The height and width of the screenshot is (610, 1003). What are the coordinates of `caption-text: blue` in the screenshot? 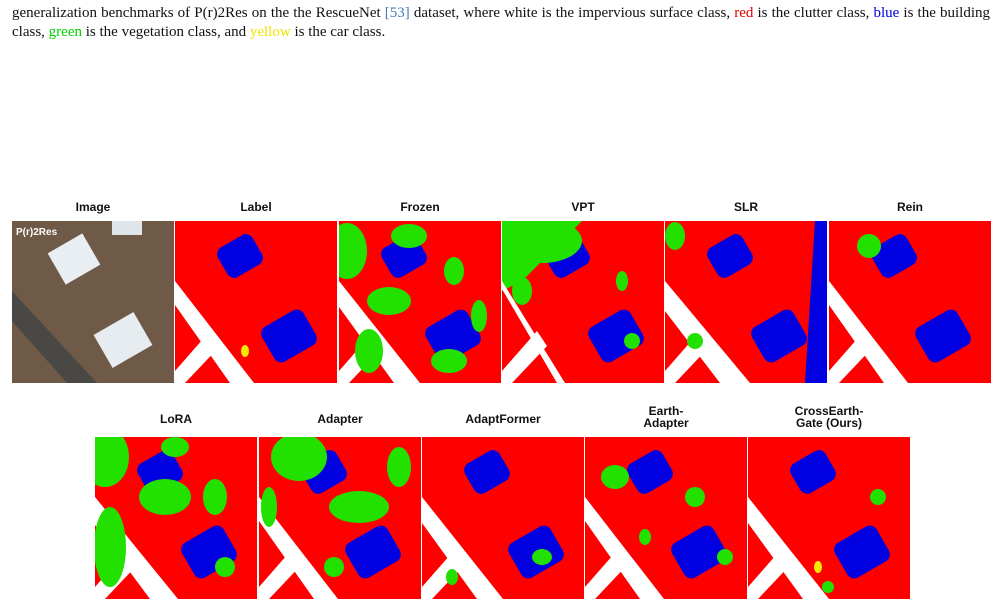 It's located at (886, 13).